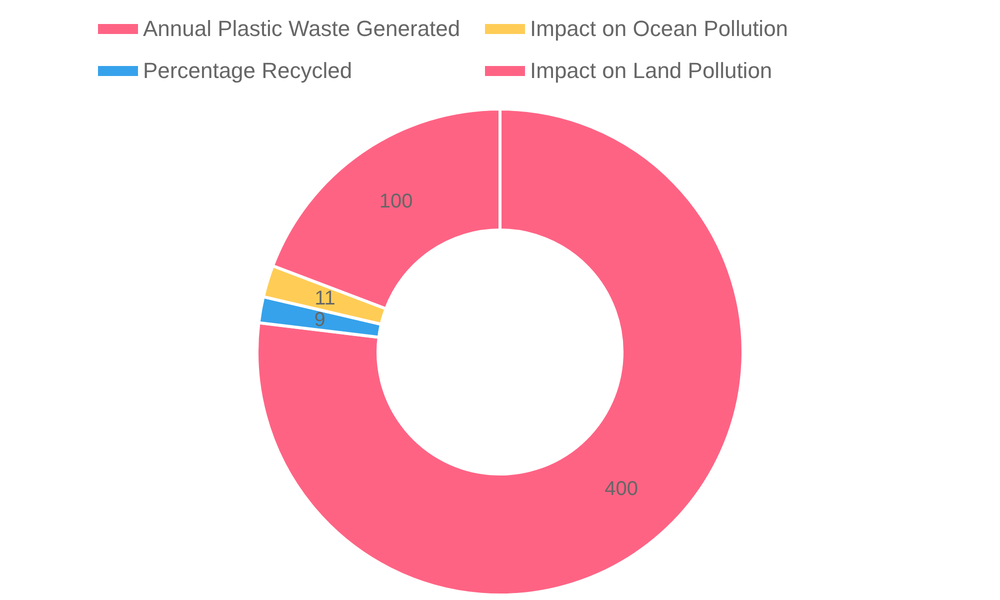 This screenshot has width=1000, height=600. Describe the element at coordinates (325, 299) in the screenshot. I see `data-label: 11` at that location.